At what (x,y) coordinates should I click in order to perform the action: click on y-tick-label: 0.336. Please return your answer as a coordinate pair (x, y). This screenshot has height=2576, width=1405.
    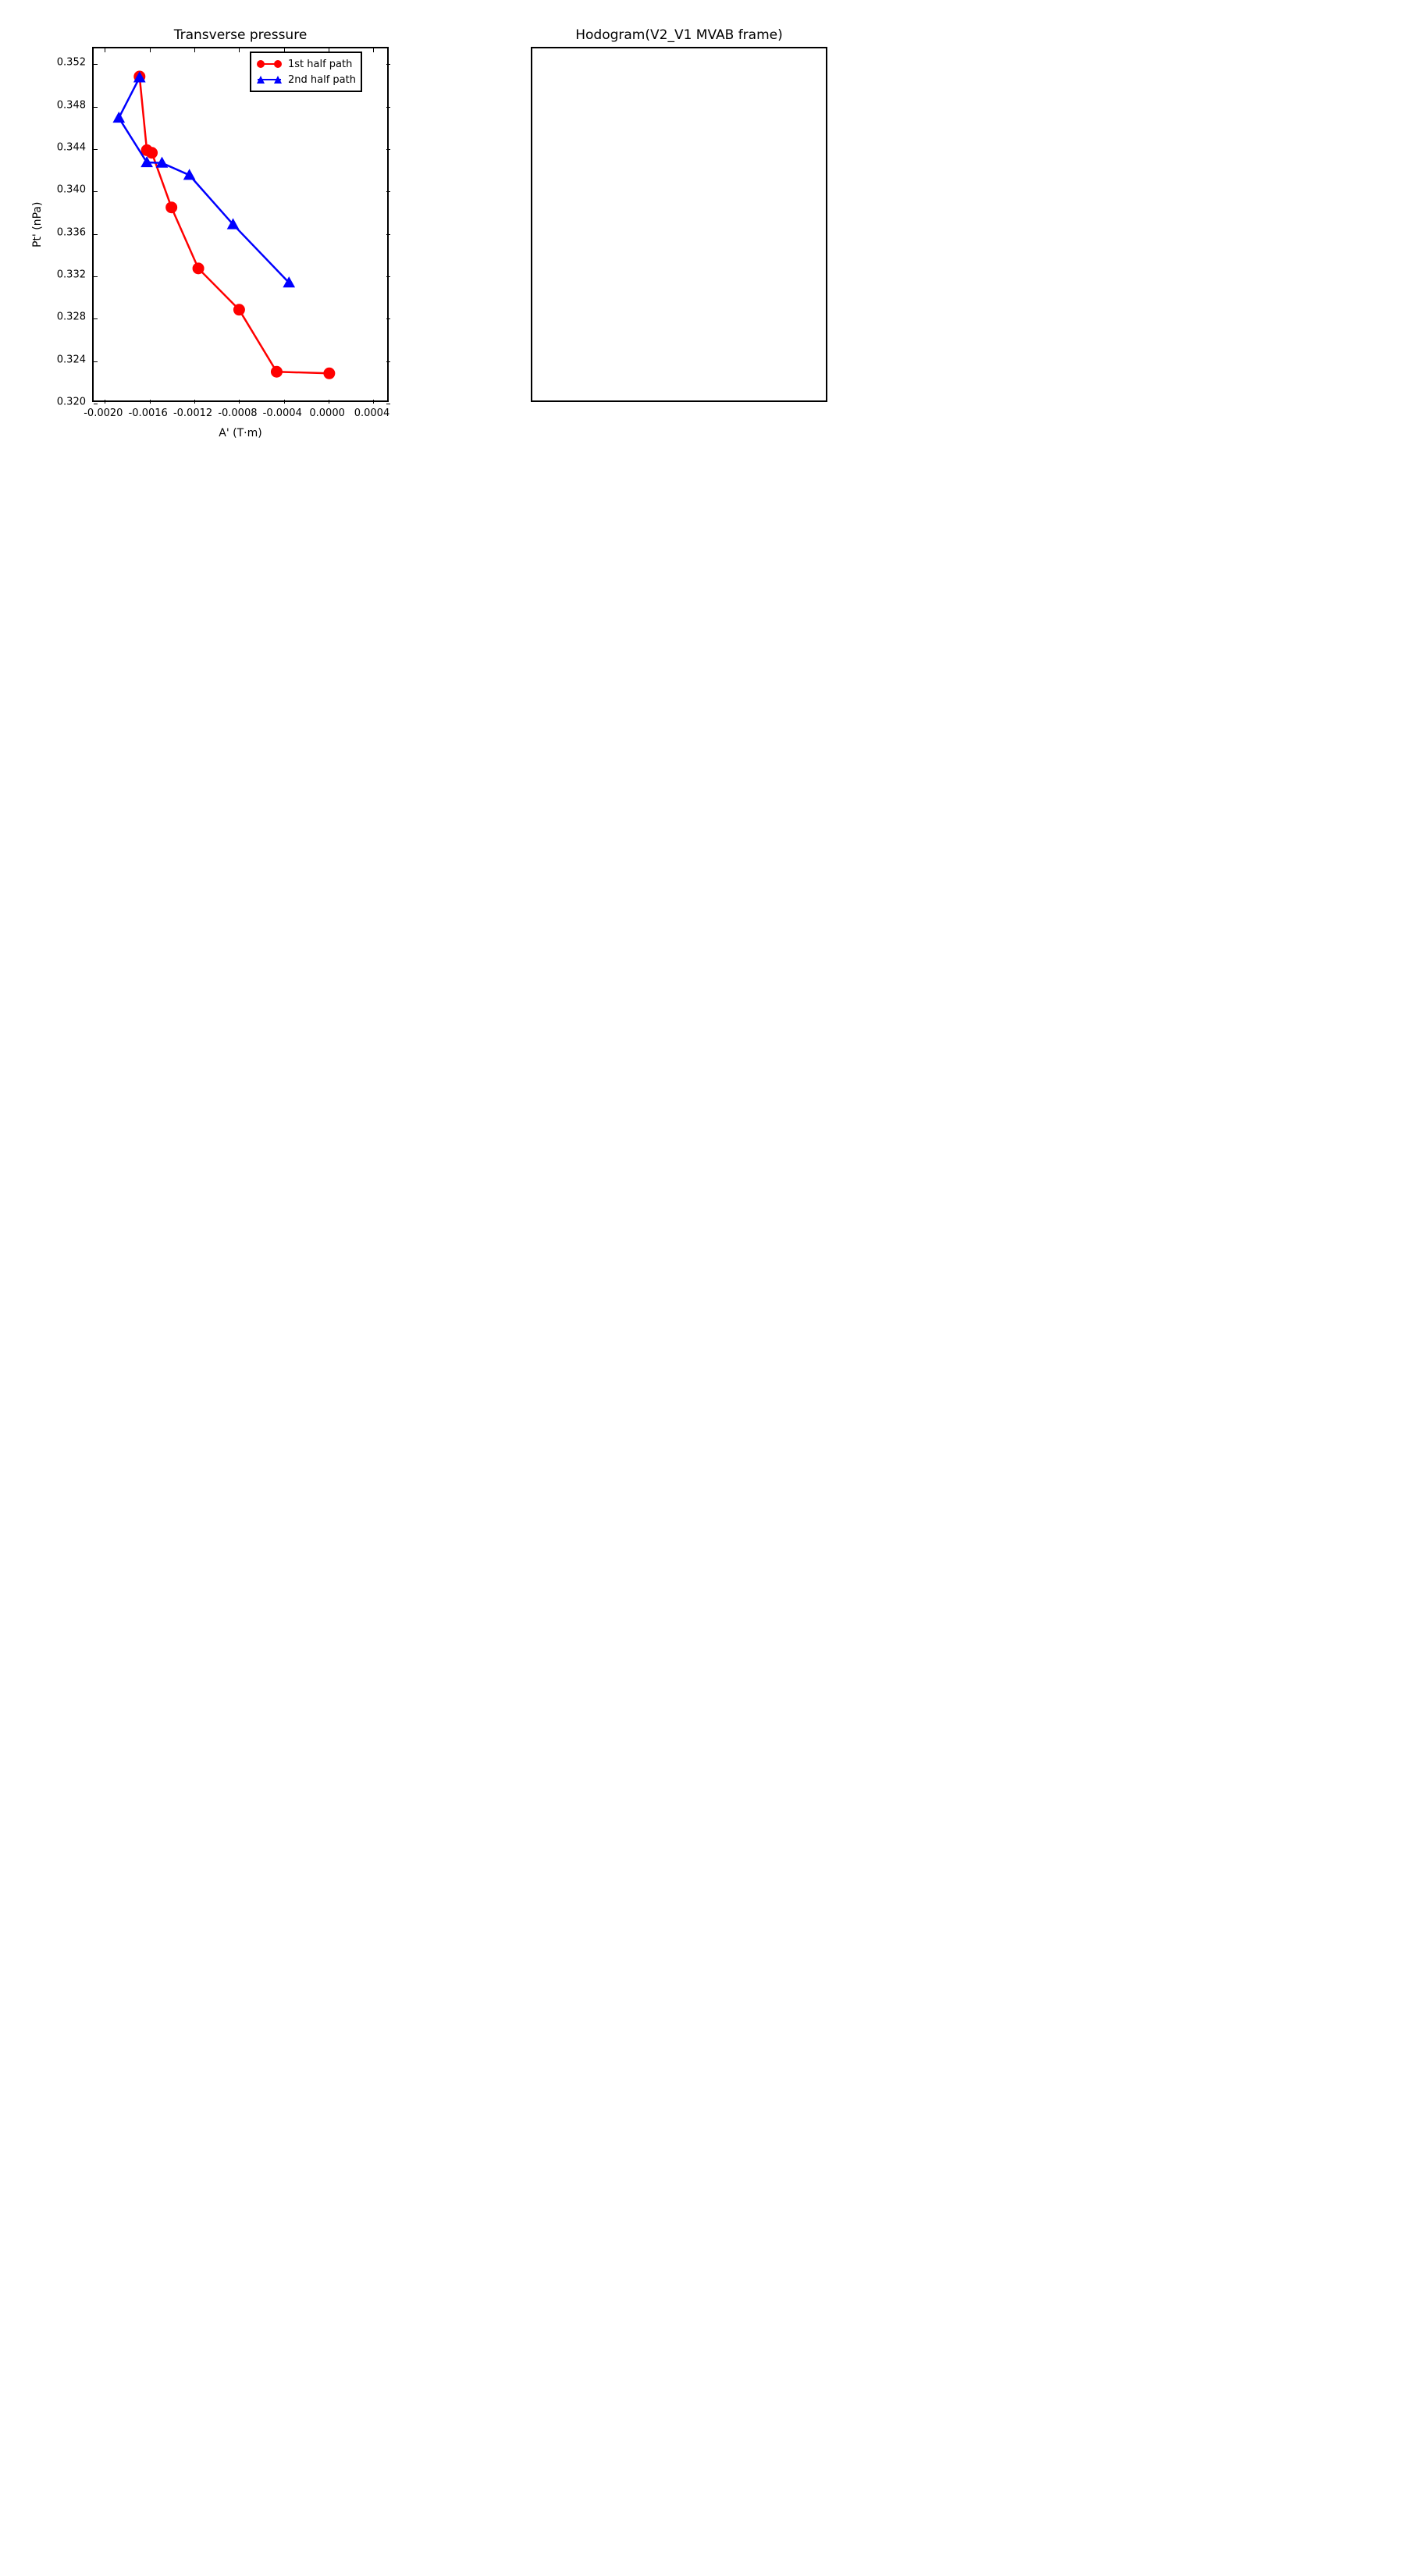
    Looking at the image, I should click on (71, 232).